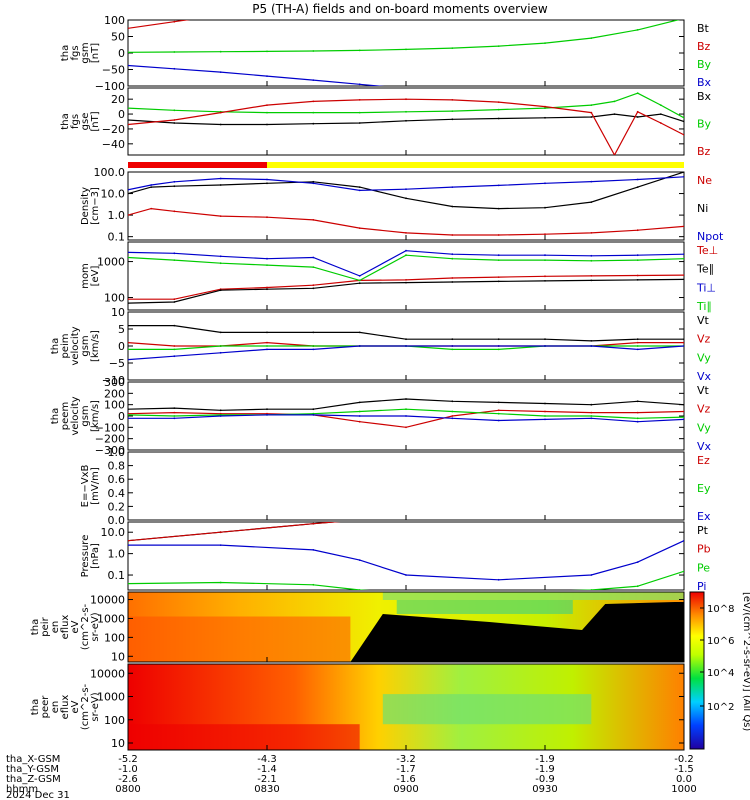  I want to click on y-tick-label: −300, so click(110, 450).